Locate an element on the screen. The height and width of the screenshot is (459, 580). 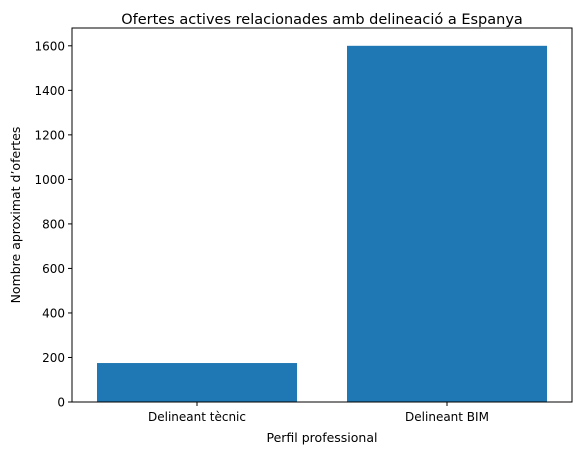
y-tick-label-2: 400 is located at coordinates (53, 313).